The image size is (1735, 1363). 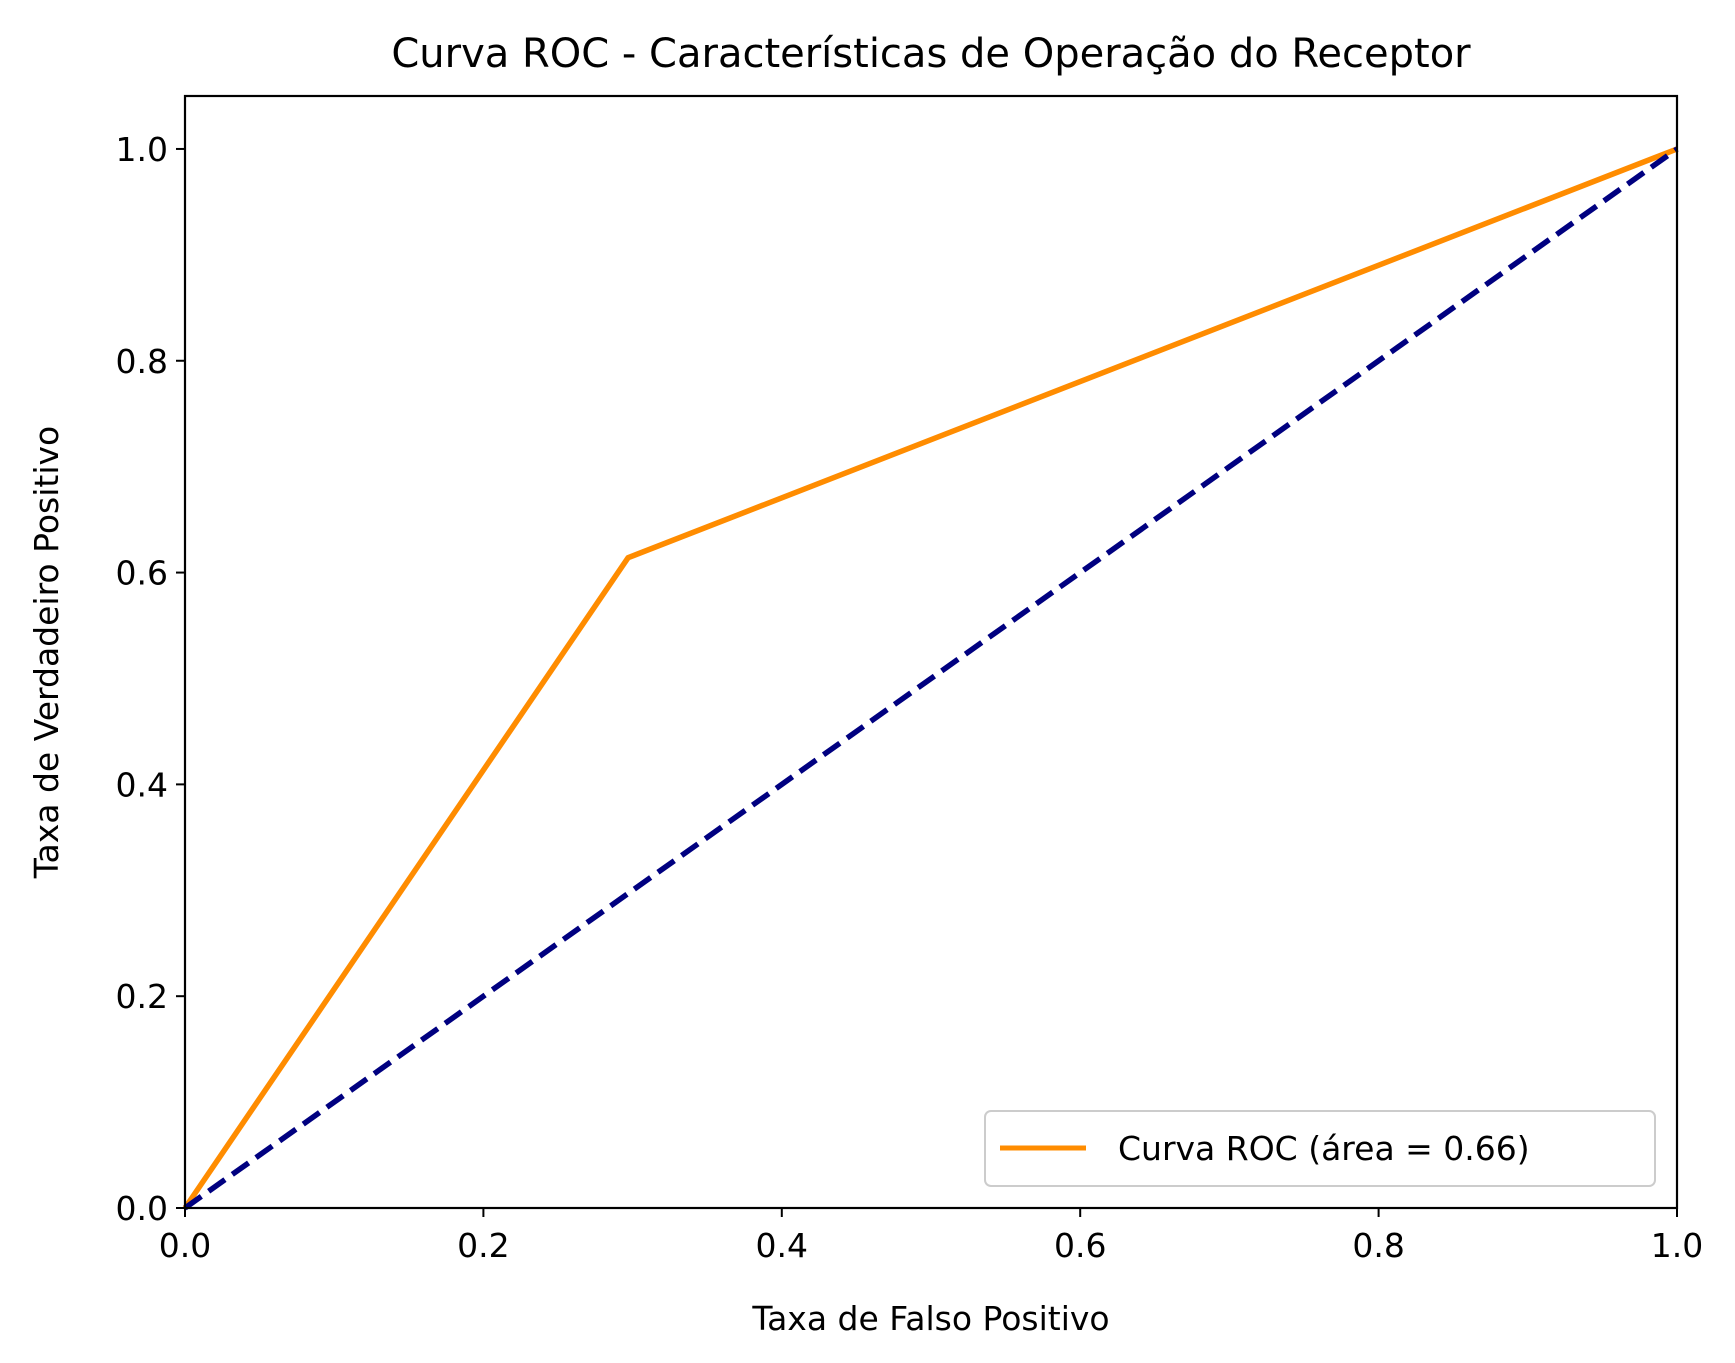 What do you see at coordinates (142, 1208) in the screenshot?
I see `y-tick-label: 0.0` at bounding box center [142, 1208].